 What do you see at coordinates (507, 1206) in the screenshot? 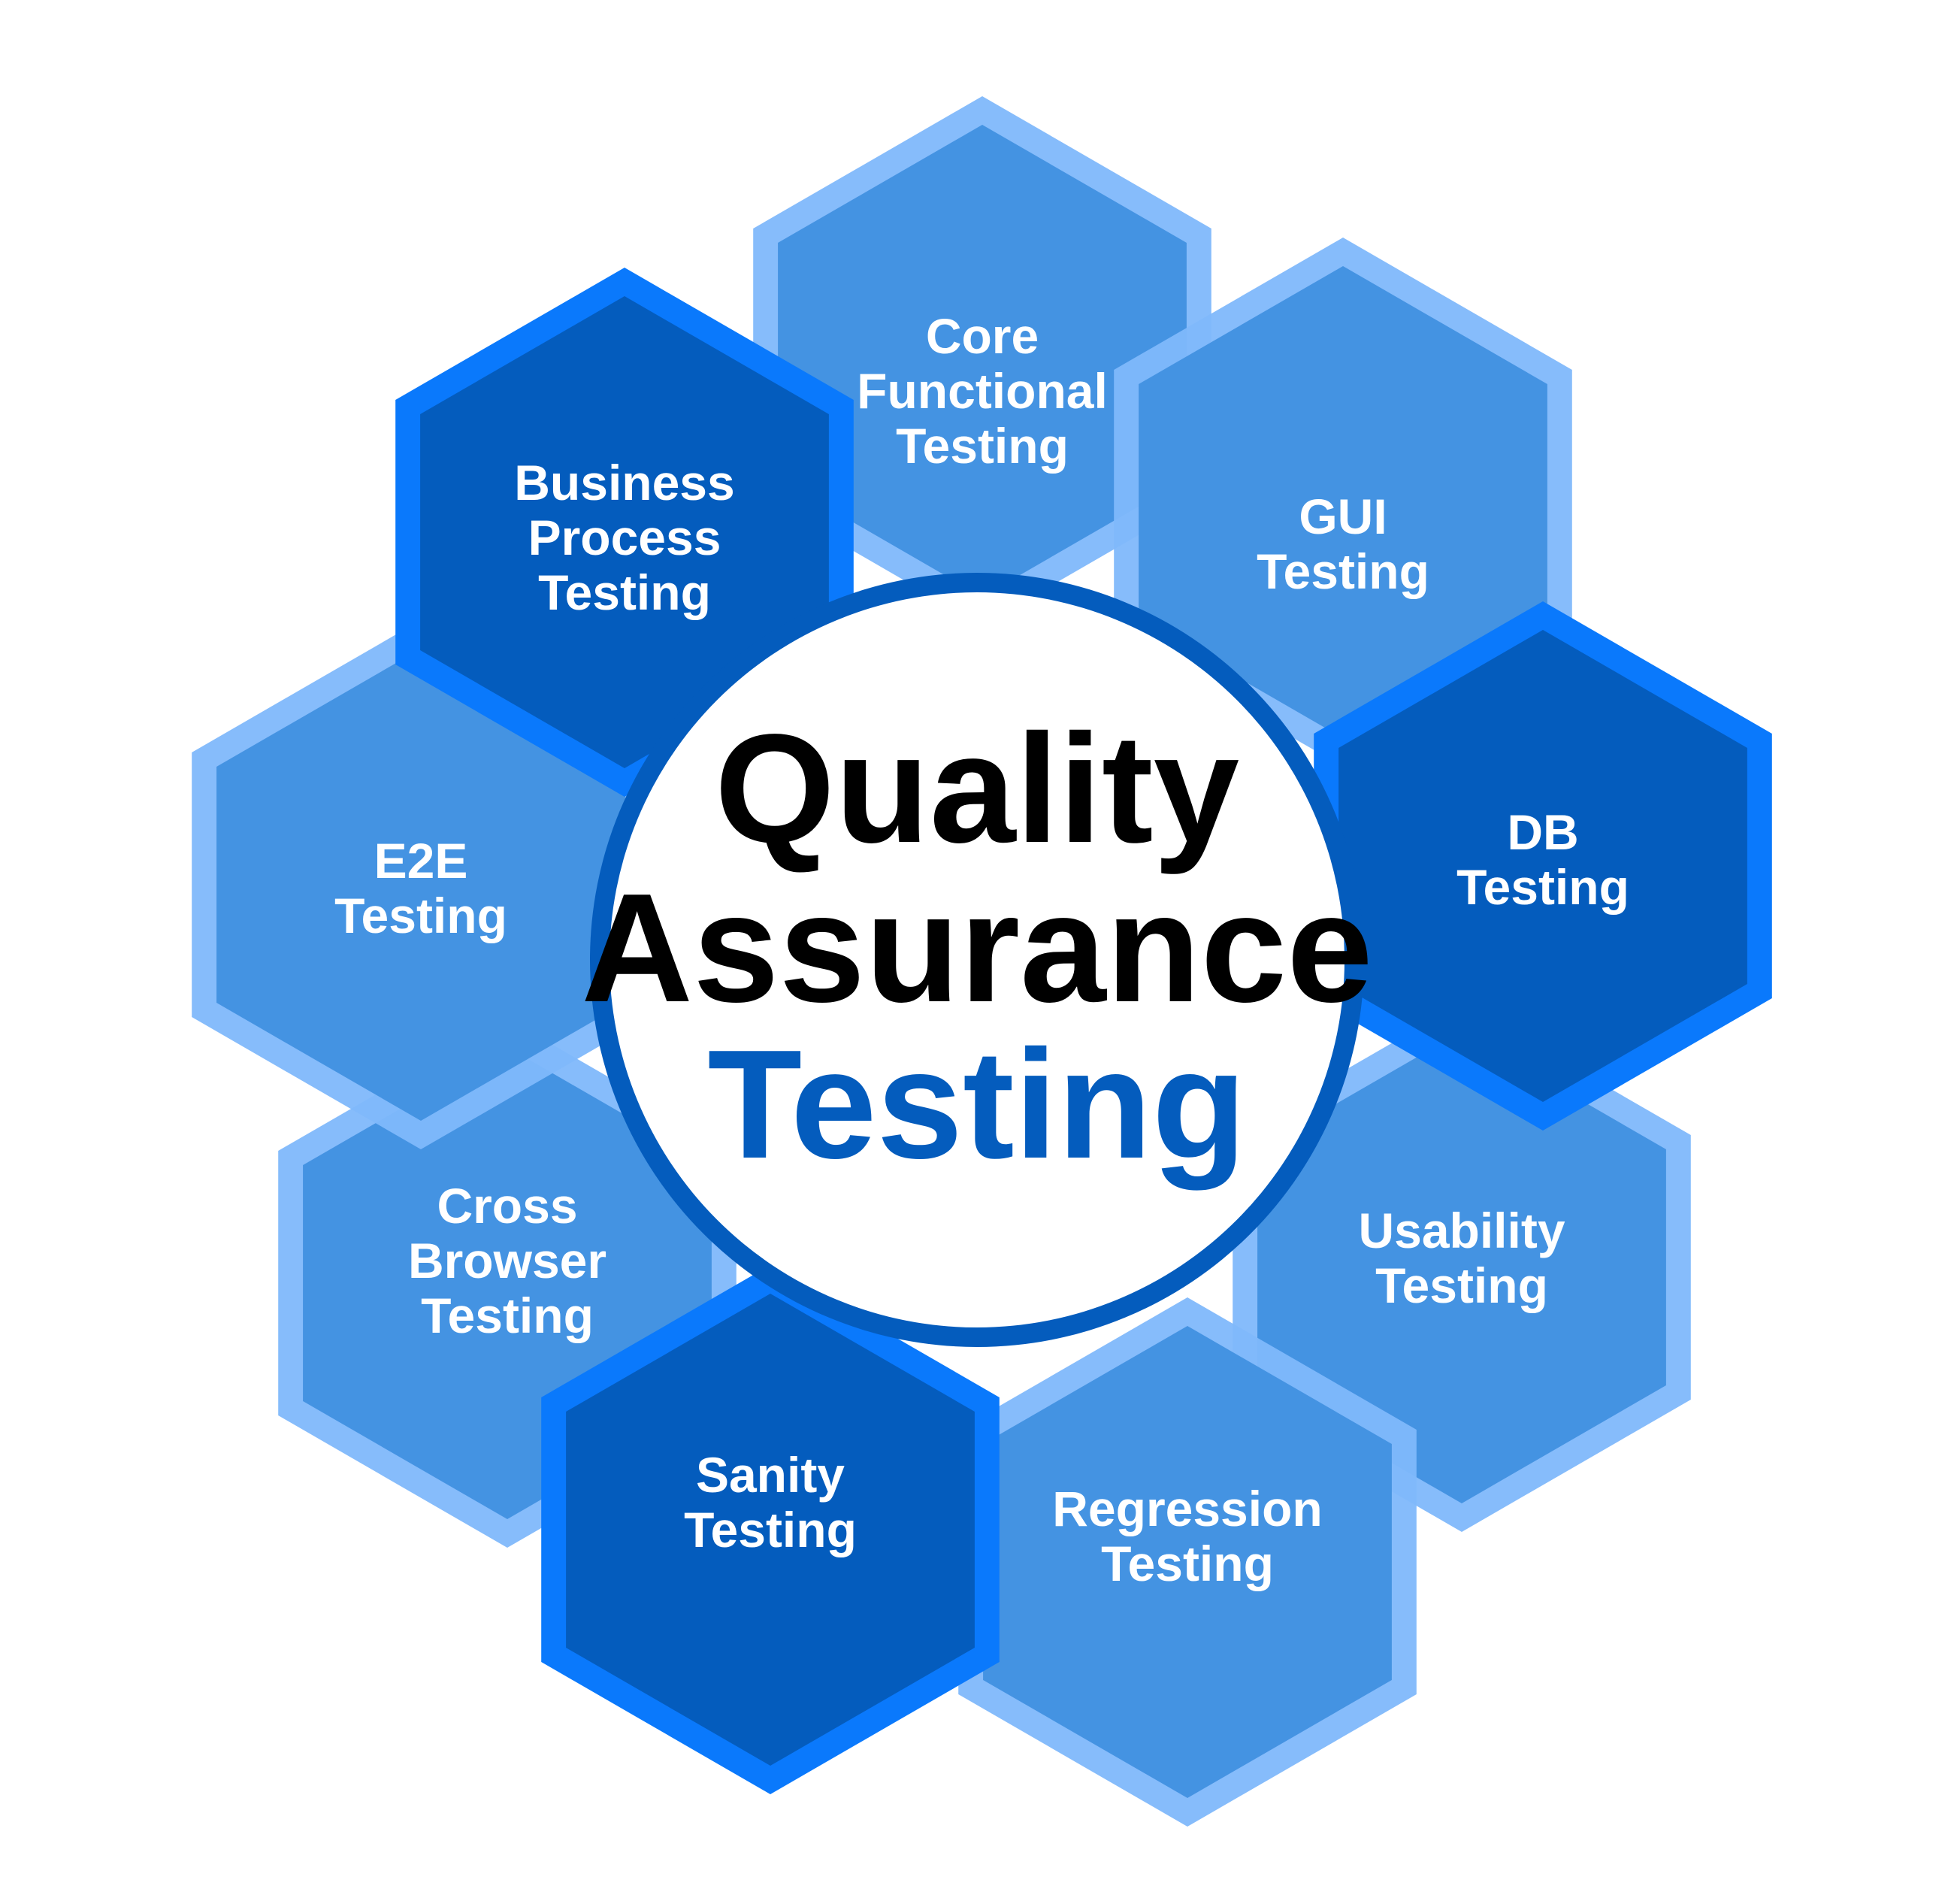
I see `hexagon-label-line: Cross` at bounding box center [507, 1206].